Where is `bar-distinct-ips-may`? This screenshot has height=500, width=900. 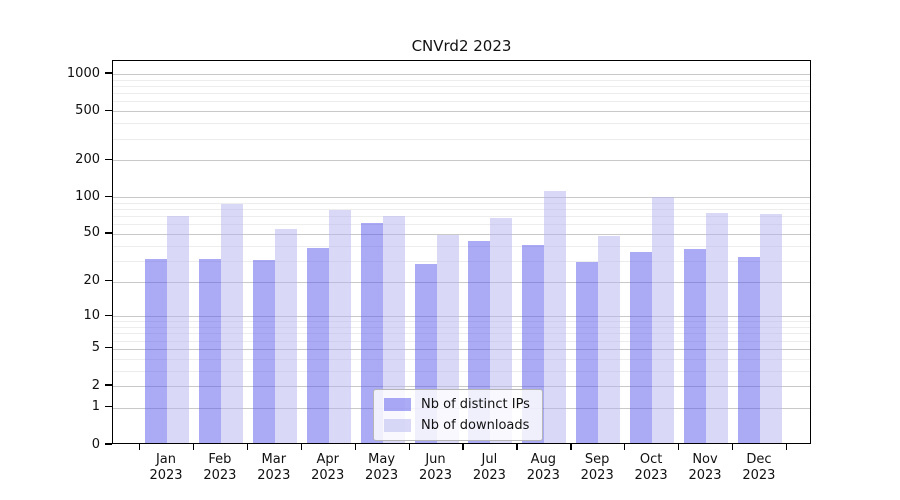
bar-distinct-ips-may is located at coordinates (371, 333).